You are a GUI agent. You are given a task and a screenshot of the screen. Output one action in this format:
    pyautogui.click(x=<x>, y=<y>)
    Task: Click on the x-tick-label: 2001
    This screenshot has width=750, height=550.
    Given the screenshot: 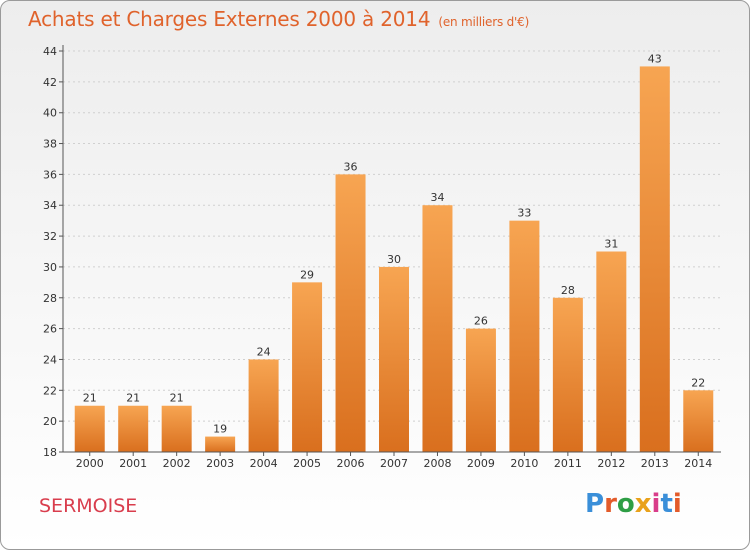 What is the action you would take?
    pyautogui.click(x=133, y=463)
    